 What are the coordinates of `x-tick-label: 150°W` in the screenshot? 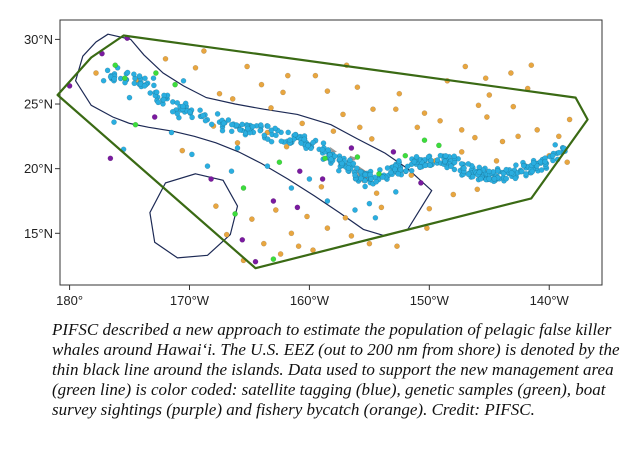 It's located at (430, 300).